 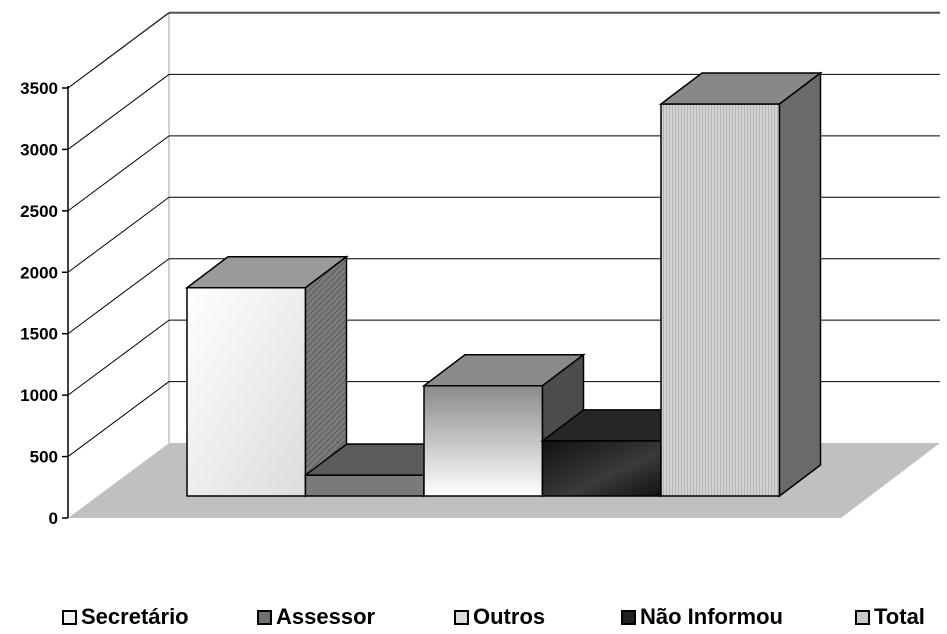 I want to click on legend-label: Total, so click(x=899, y=616).